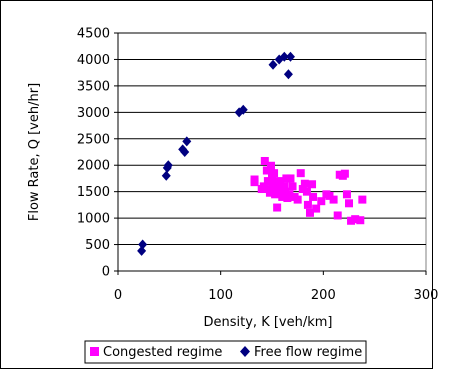  I want to click on legend-label-congested: Congested regime, so click(162, 352).